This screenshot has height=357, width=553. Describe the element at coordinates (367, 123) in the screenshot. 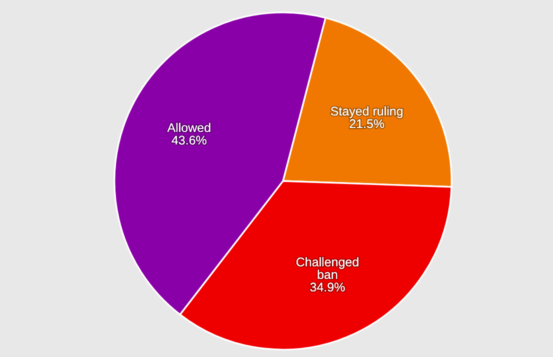

I see `data-label: 21.5%` at that location.